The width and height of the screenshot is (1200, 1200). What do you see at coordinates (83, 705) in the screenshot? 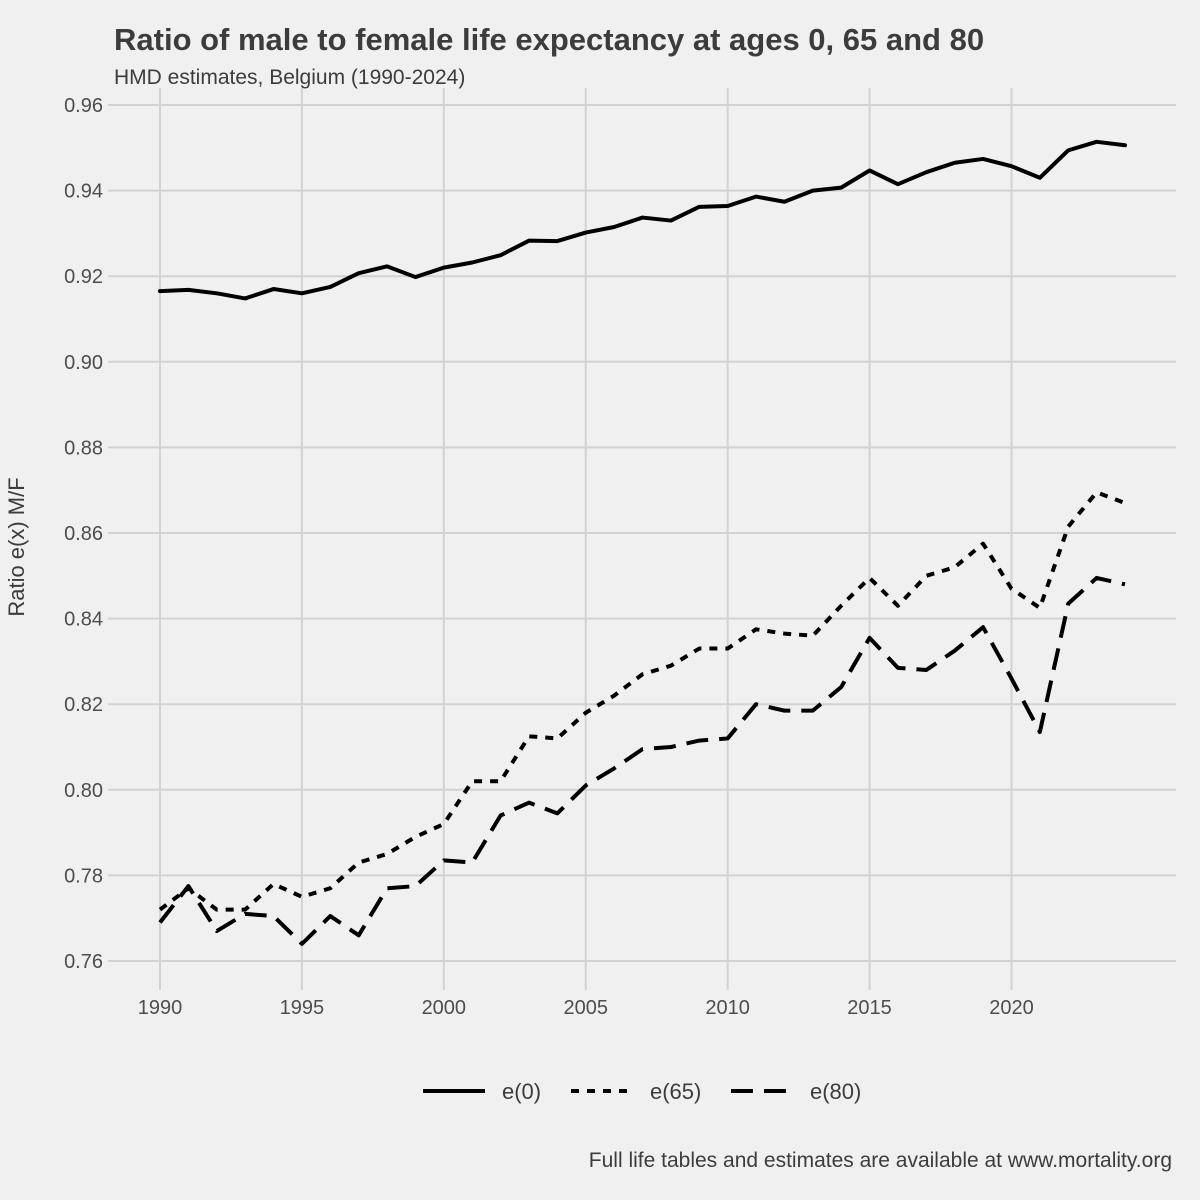
I see `y-tick-label: 0.82` at bounding box center [83, 705].